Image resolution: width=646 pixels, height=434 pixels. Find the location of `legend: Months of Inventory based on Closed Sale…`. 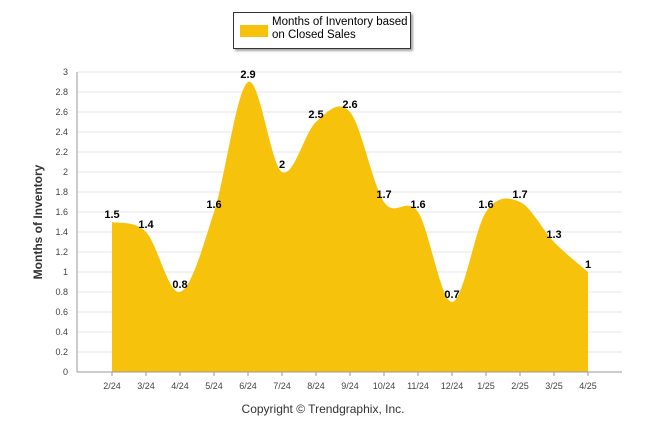

legend: Months of Inventory based on Closed Sale… is located at coordinates (322, 30).